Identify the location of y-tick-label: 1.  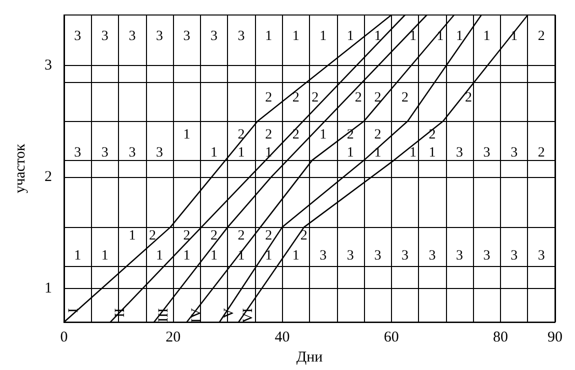
(48, 288).